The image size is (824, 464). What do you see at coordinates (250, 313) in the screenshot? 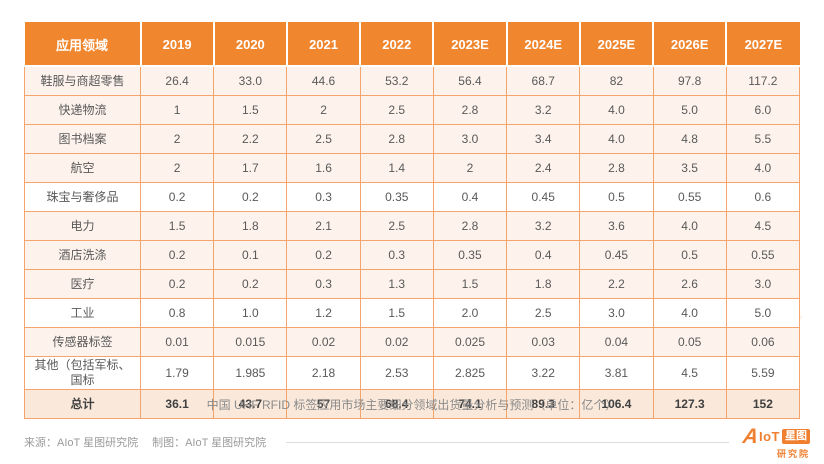
I see `cell-value: 1.0` at bounding box center [250, 313].